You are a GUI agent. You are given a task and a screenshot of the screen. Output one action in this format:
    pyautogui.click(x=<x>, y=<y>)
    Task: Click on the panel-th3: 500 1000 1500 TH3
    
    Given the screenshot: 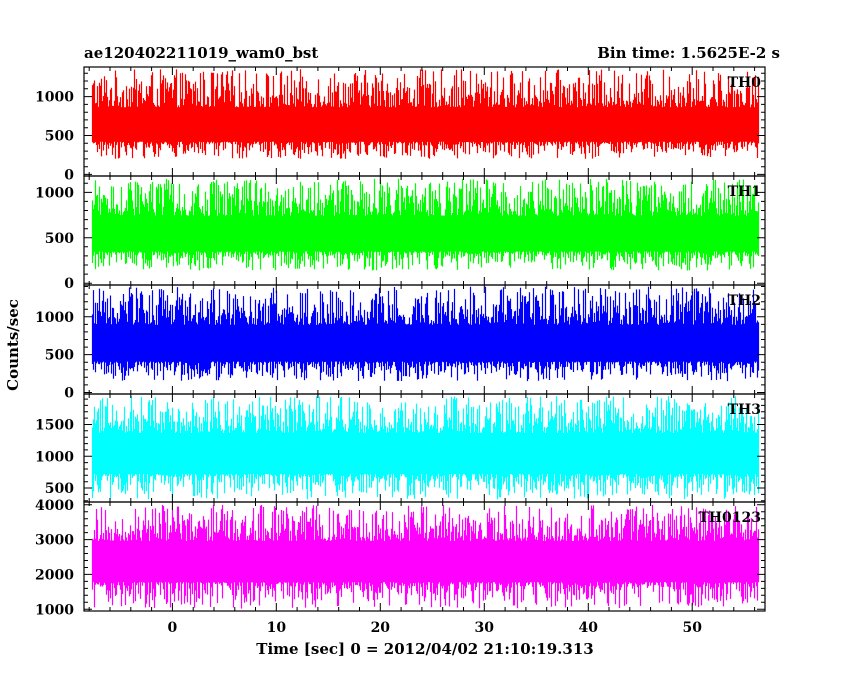 What is the action you would take?
    pyautogui.click(x=400, y=448)
    